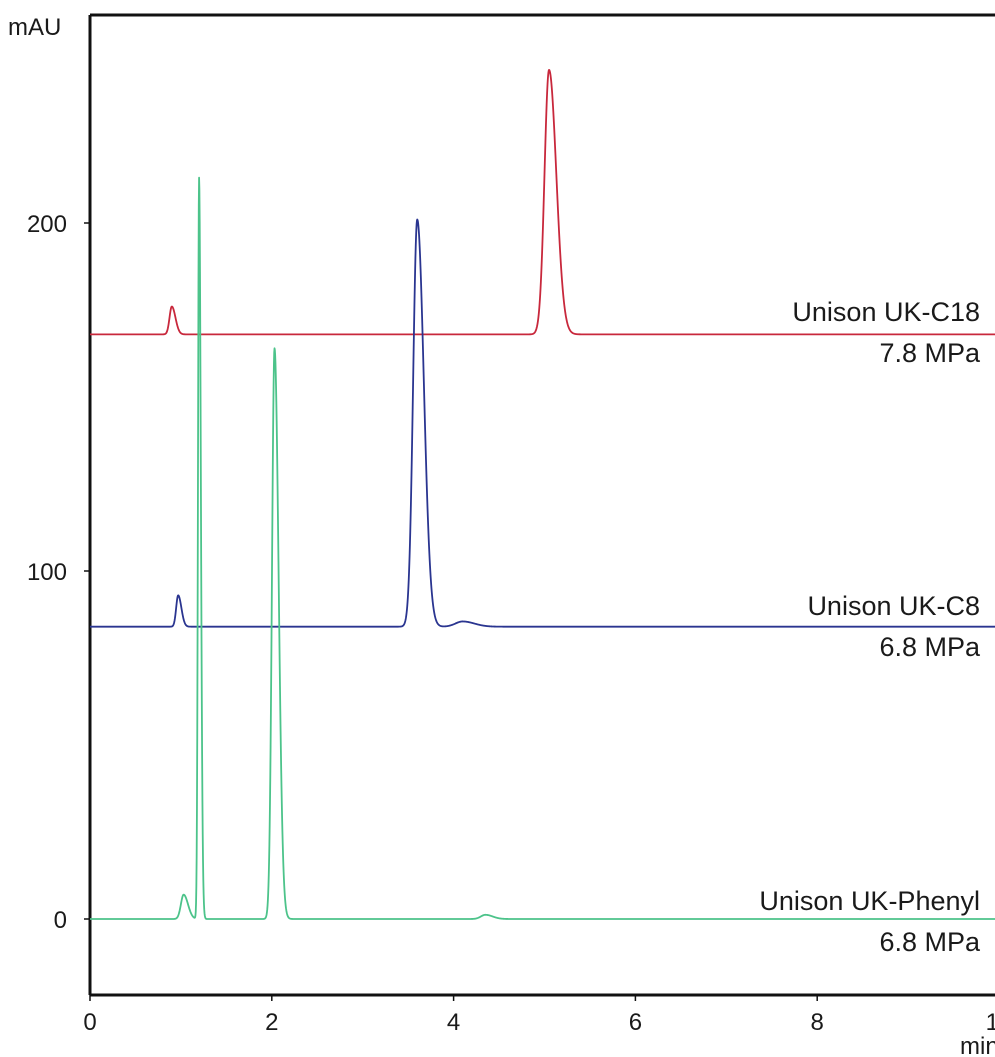 This screenshot has width=995, height=1057. What do you see at coordinates (60, 920) in the screenshot?
I see `y-tick-label-0: 0` at bounding box center [60, 920].